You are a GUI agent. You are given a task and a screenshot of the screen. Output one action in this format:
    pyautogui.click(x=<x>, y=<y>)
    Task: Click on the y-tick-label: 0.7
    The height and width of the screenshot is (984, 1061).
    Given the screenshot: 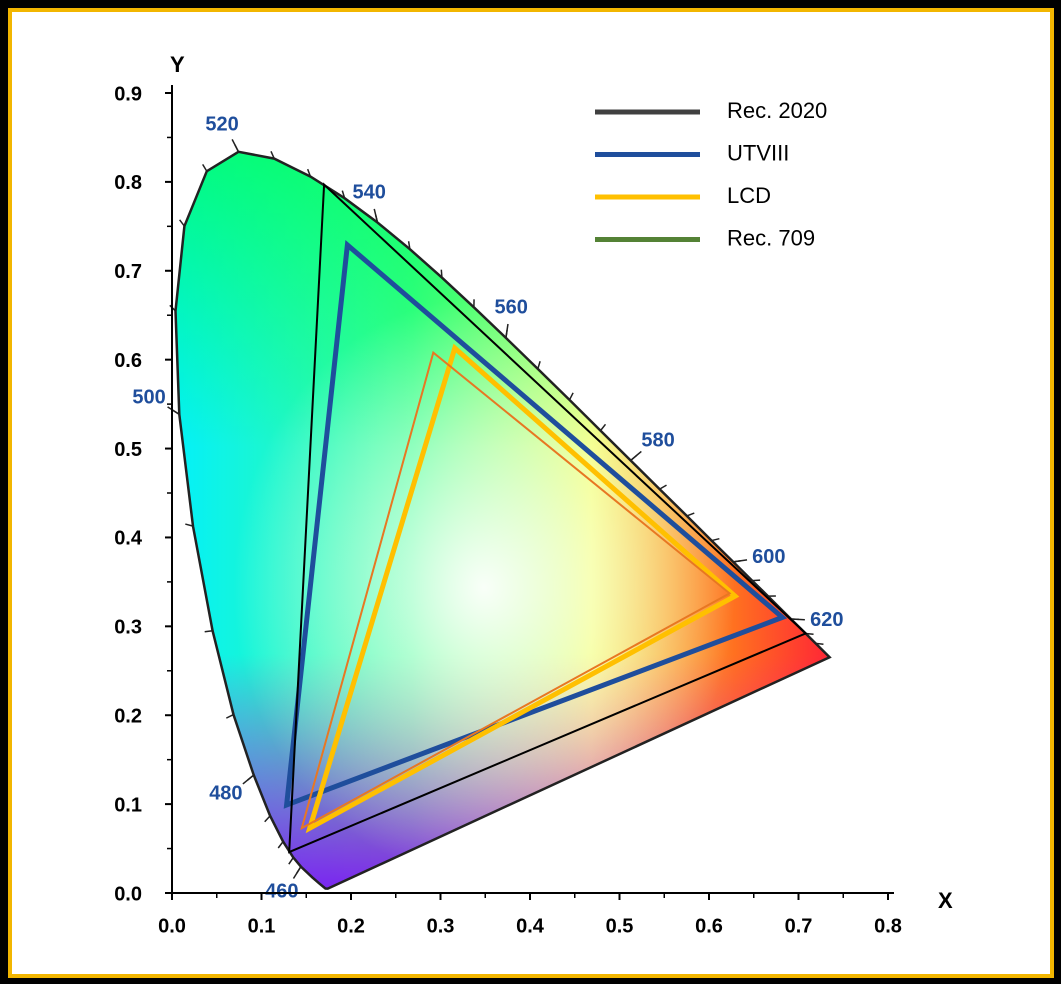 What is the action you would take?
    pyautogui.click(x=128, y=272)
    